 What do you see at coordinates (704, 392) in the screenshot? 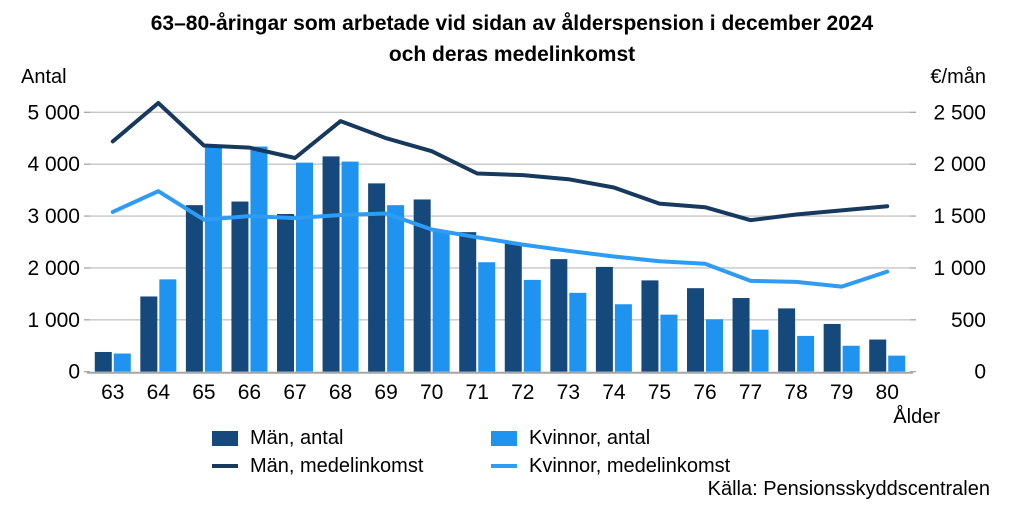
I see `x-axis-label-76: 76` at bounding box center [704, 392].